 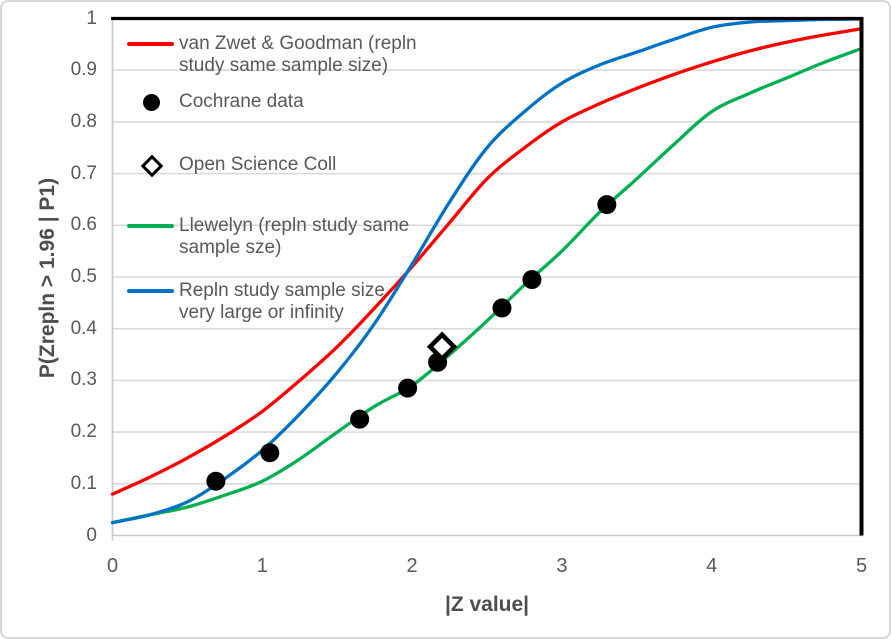 What do you see at coordinates (412, 566) in the screenshot?
I see `x-tick-label-2: 2` at bounding box center [412, 566].